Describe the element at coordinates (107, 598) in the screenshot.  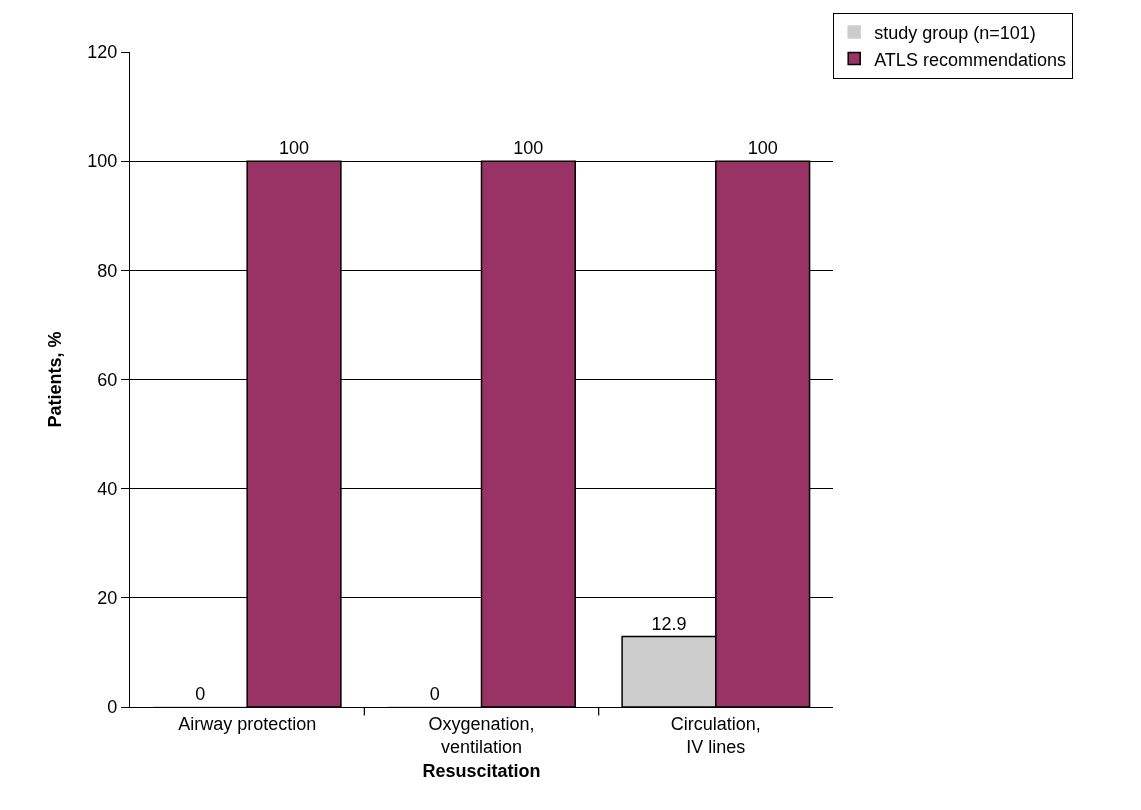
I see `y-tick-label: 20` at that location.